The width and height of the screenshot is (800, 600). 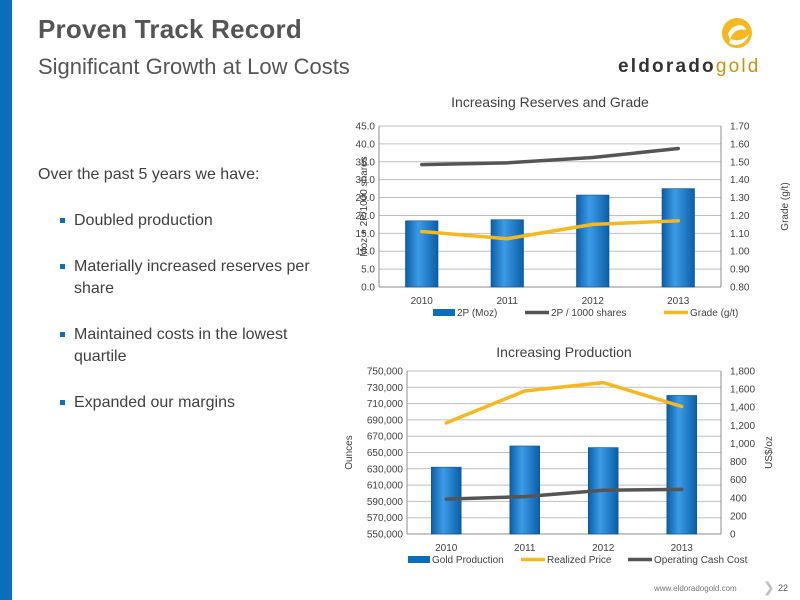 I want to click on legend-label: Grade (g/t), so click(x=714, y=313).